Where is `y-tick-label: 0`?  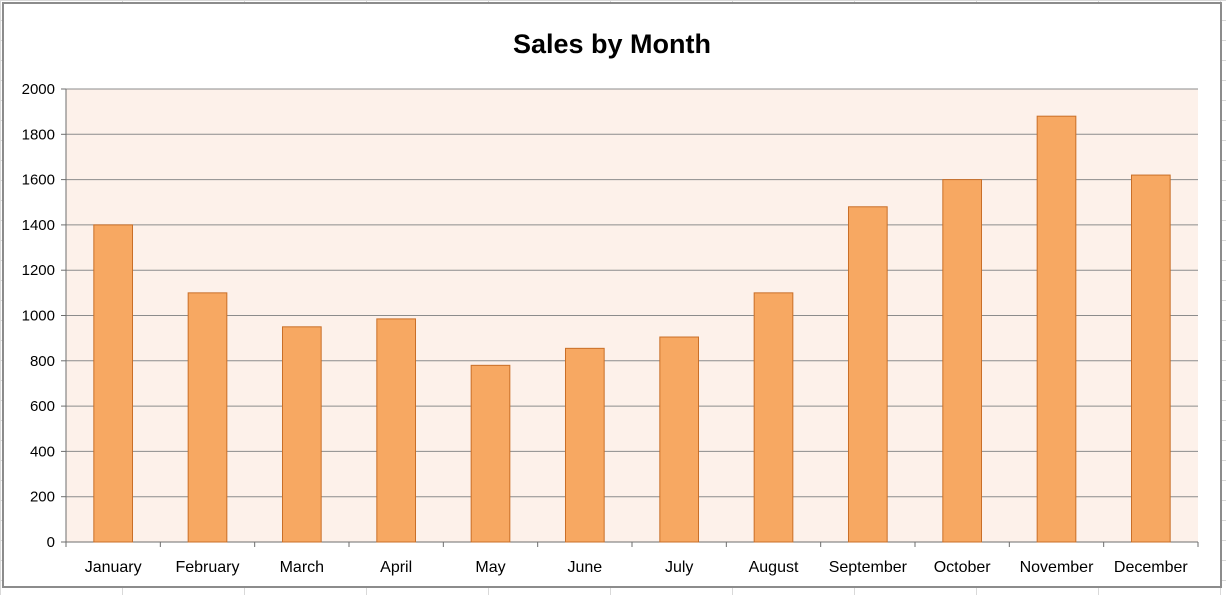 y-tick-label: 0 is located at coordinates (51, 542).